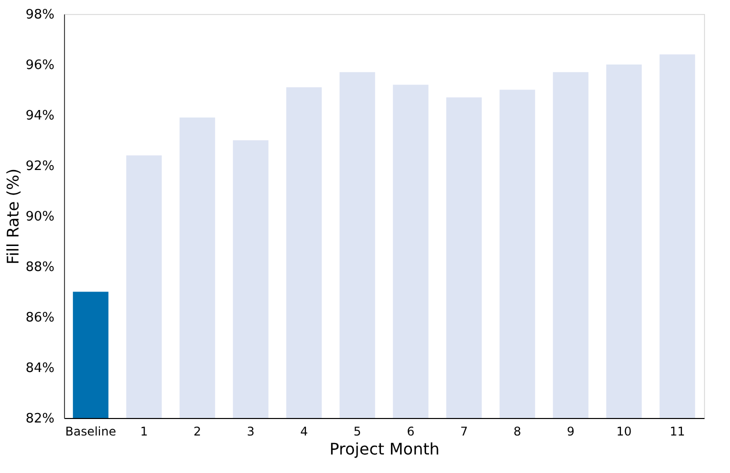 The height and width of the screenshot is (473, 730). I want to click on x-tick-label: 3, so click(250, 431).